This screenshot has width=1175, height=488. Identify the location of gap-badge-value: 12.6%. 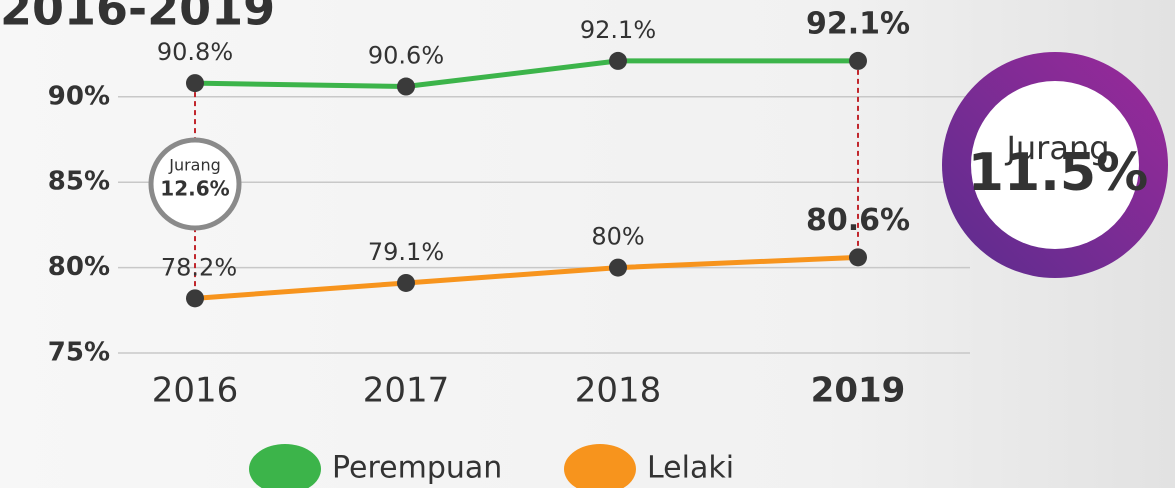
(194, 189).